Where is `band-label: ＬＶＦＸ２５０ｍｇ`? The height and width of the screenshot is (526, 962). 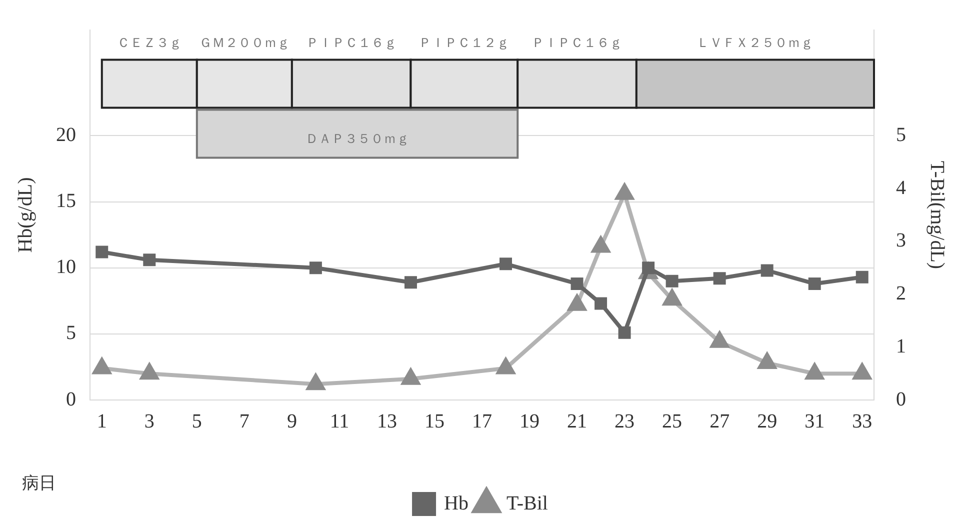 band-label: ＬＶＦＸ２５０ｍｇ is located at coordinates (755, 44).